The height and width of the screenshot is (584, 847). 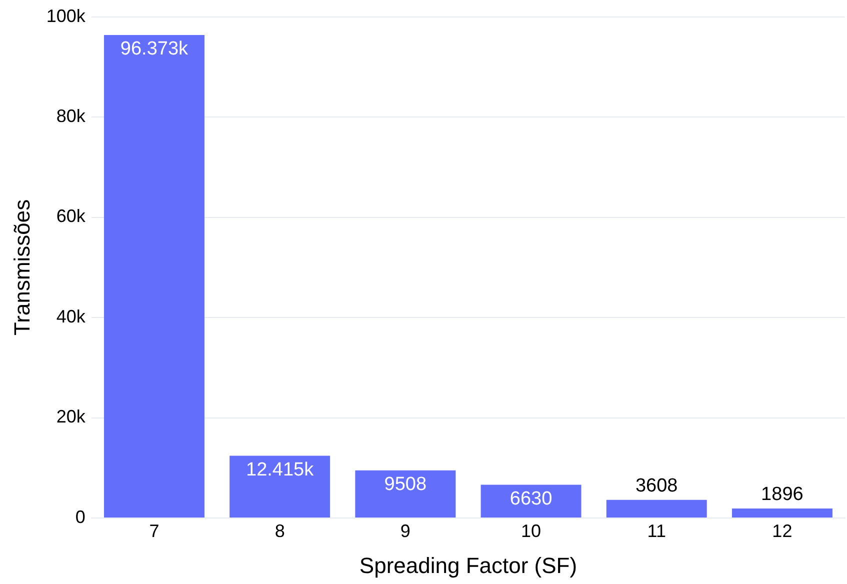 I want to click on x-tick-label: 10, so click(x=531, y=530).